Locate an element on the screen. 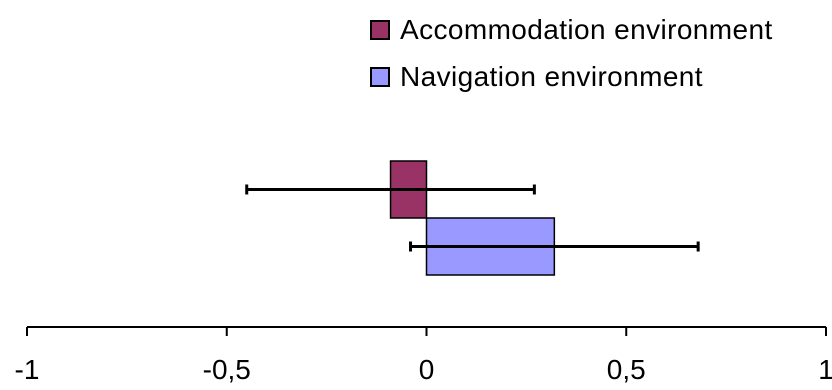  x-tick-label-4: 1 is located at coordinates (825, 369).